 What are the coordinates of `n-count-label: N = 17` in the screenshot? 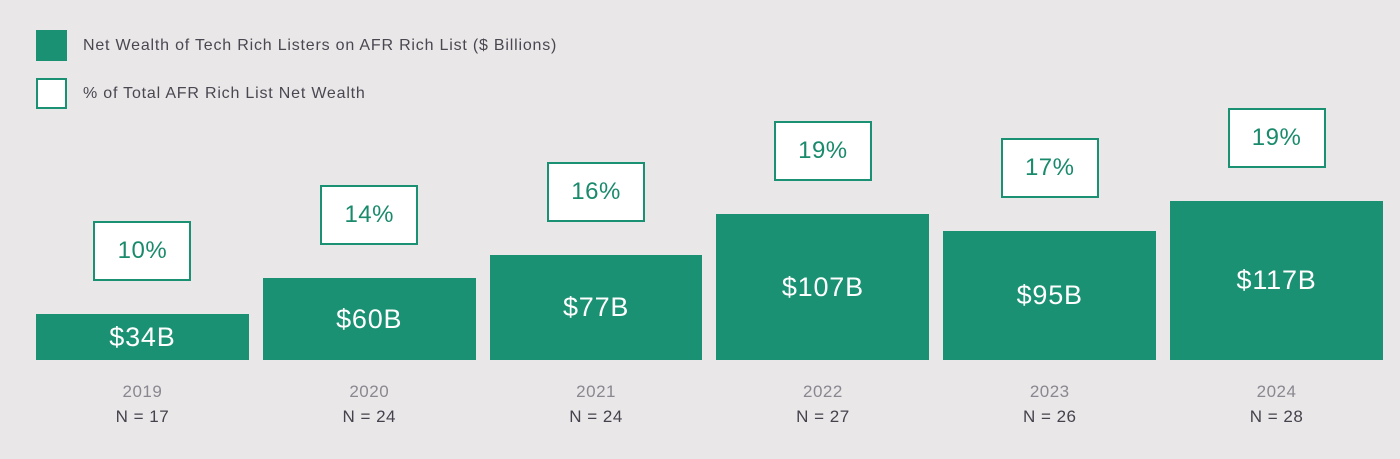 It's located at (142, 416).